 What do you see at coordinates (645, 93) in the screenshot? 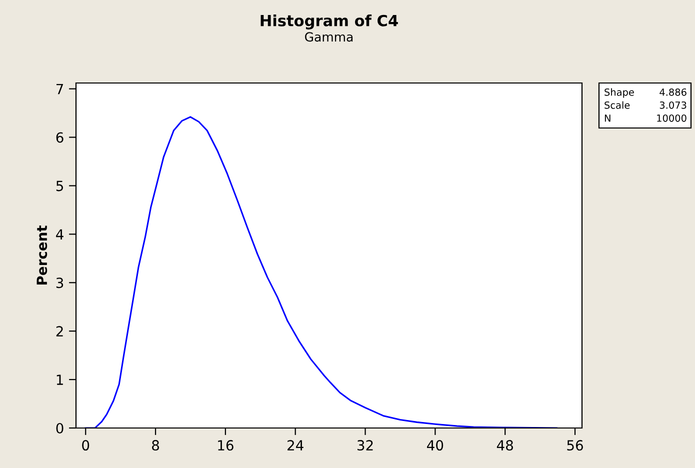
I see `text: Shape 4.886` at bounding box center [645, 93].